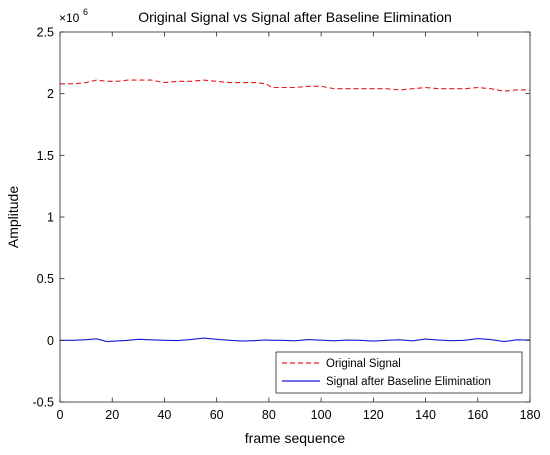 This screenshot has height=455, width=550. I want to click on x-tick-label-7: 140, so click(425, 415).